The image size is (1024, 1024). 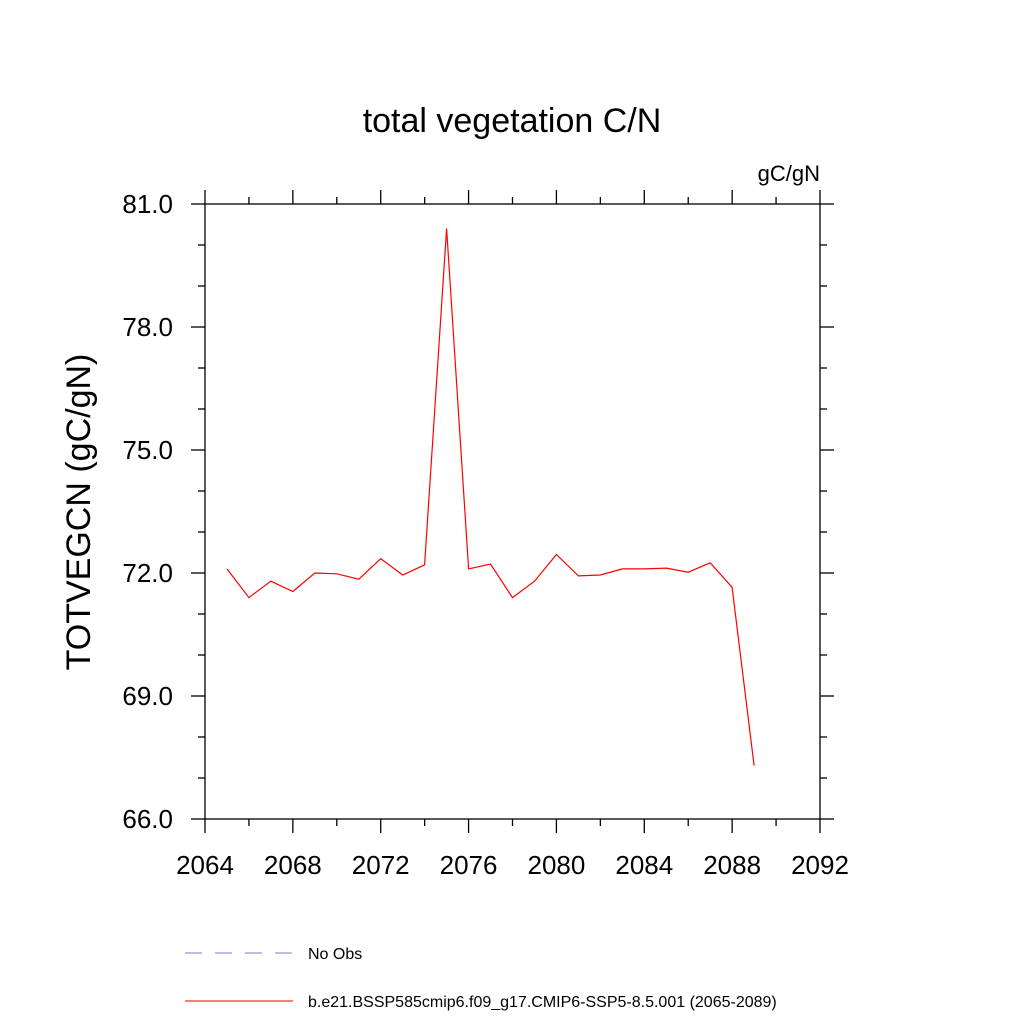 I want to click on y-tick-label: 66.0, so click(x=147, y=819).